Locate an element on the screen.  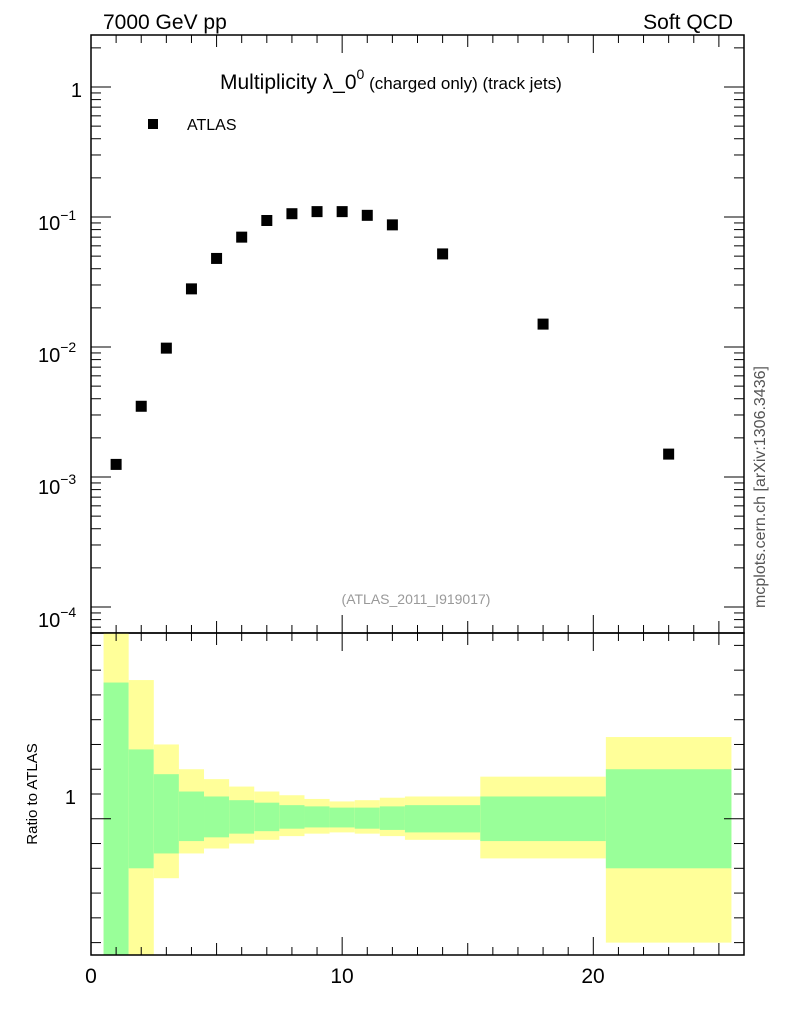
ytick-label-0.0001: 10⁻⁴ is located at coordinates (57, 618).